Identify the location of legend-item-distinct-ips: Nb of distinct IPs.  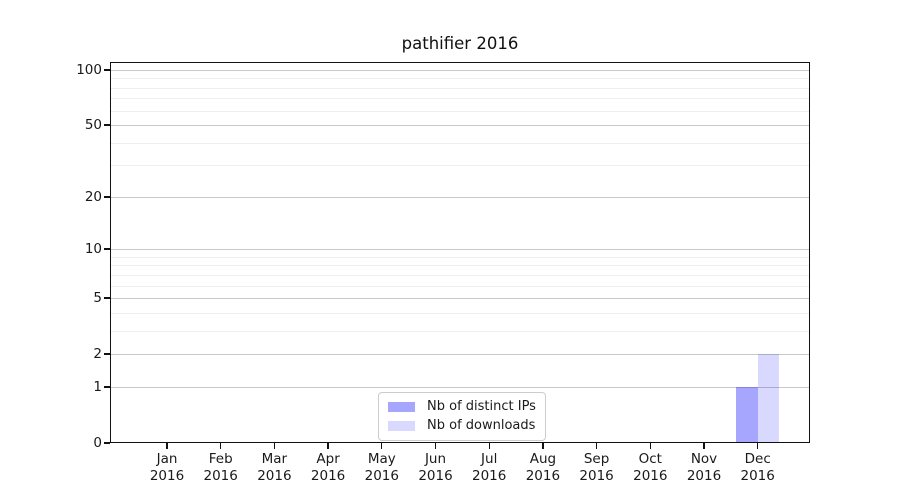
(462, 407).